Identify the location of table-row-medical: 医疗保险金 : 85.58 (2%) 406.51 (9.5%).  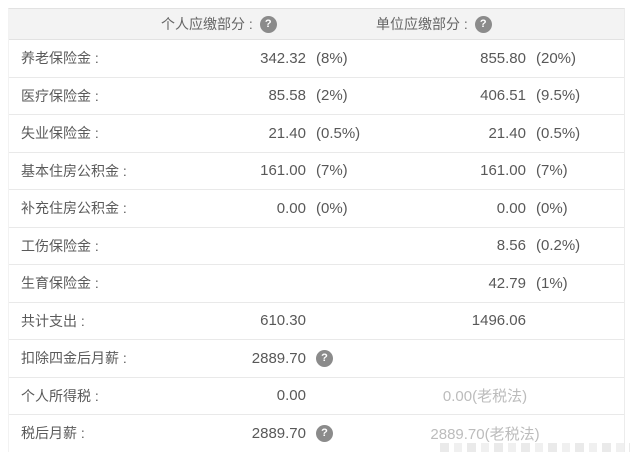
(316, 96).